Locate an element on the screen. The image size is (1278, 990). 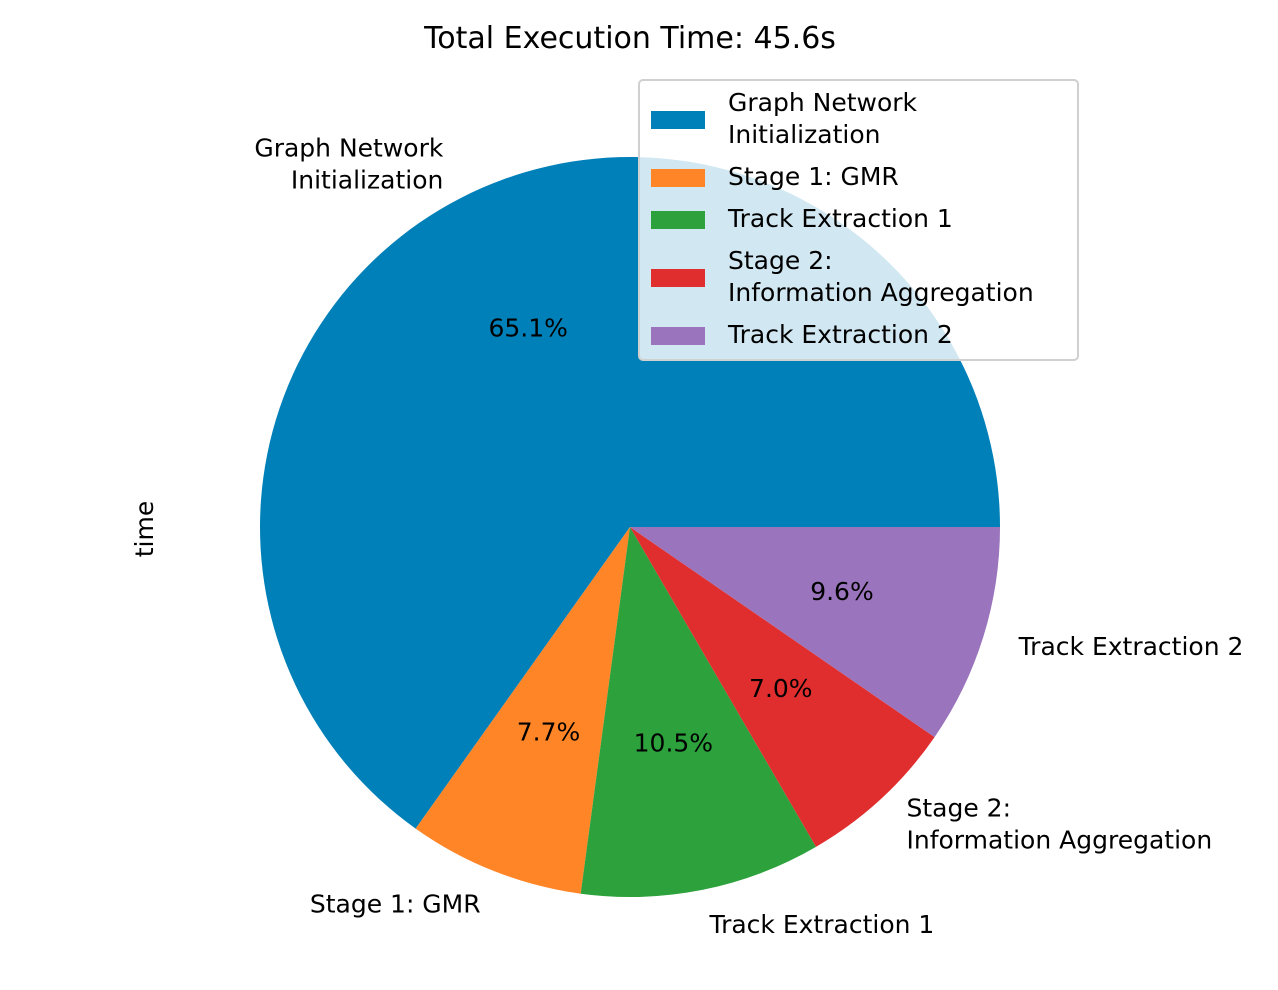
legend-frame is located at coordinates (858, 220).